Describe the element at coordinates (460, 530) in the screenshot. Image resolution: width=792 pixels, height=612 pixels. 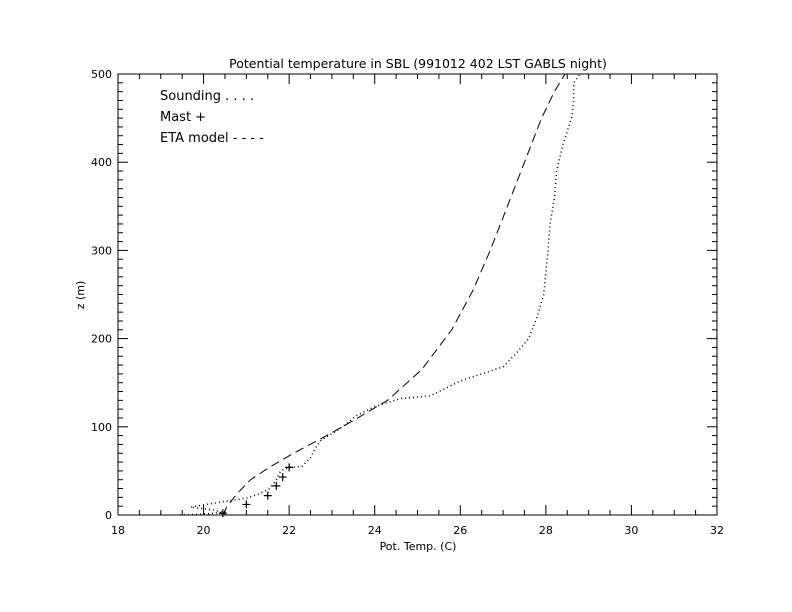
I see `x-tick-label: 26` at that location.